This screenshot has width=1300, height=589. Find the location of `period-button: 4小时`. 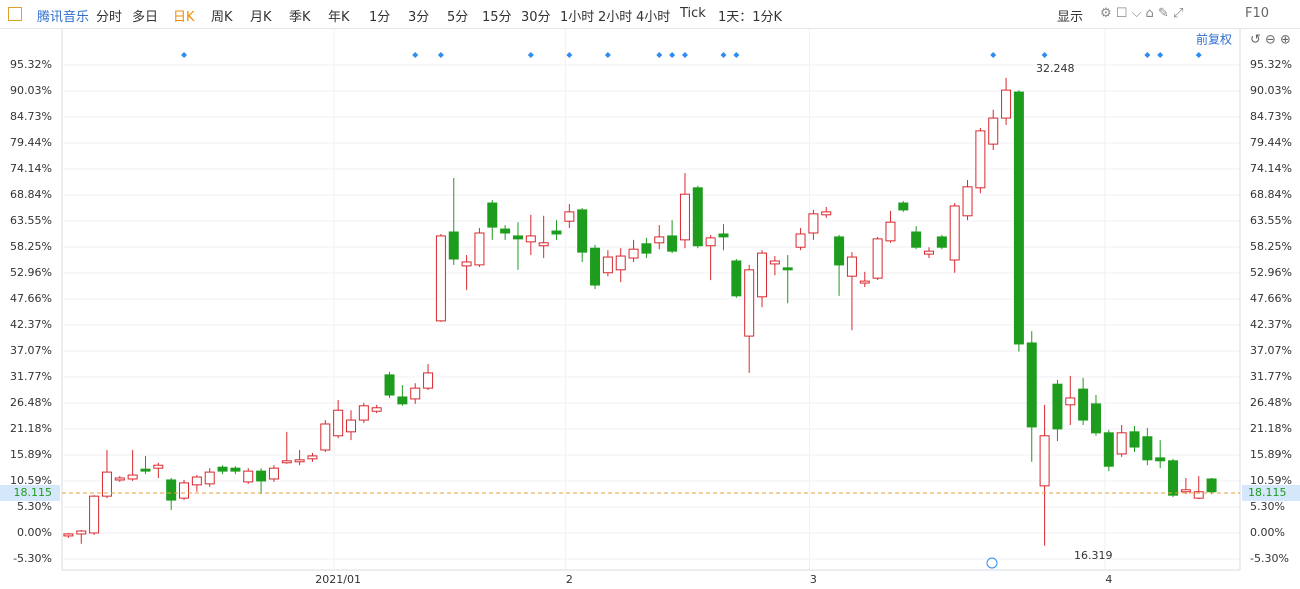

period-button: 4小时 is located at coordinates (653, 17).